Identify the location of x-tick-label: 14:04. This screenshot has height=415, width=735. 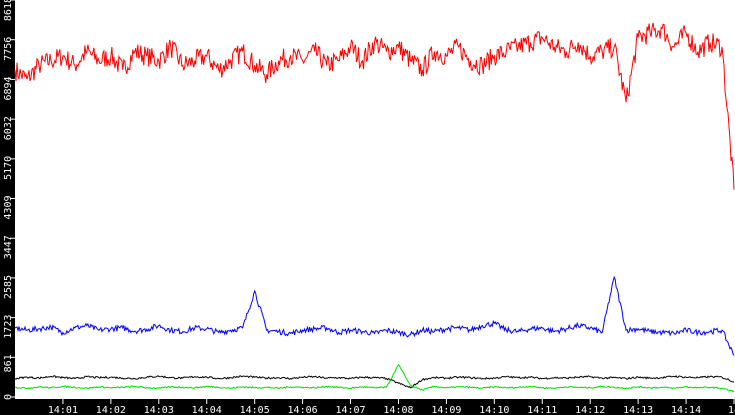
(207, 410).